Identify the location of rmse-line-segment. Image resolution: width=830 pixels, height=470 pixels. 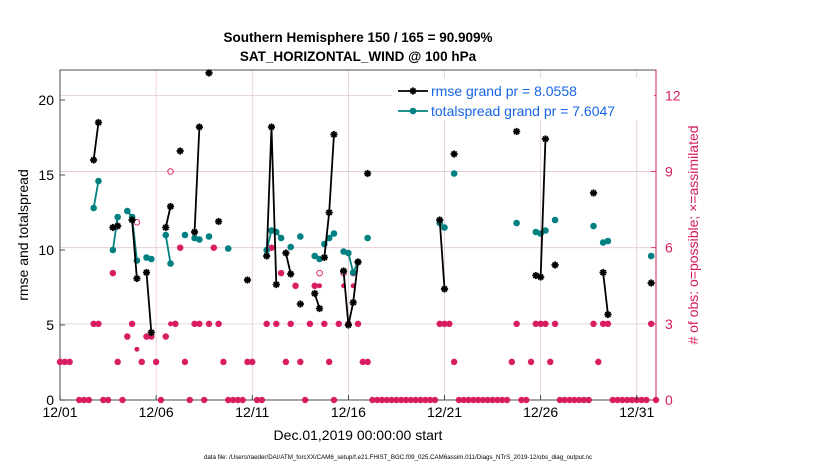
(605, 293).